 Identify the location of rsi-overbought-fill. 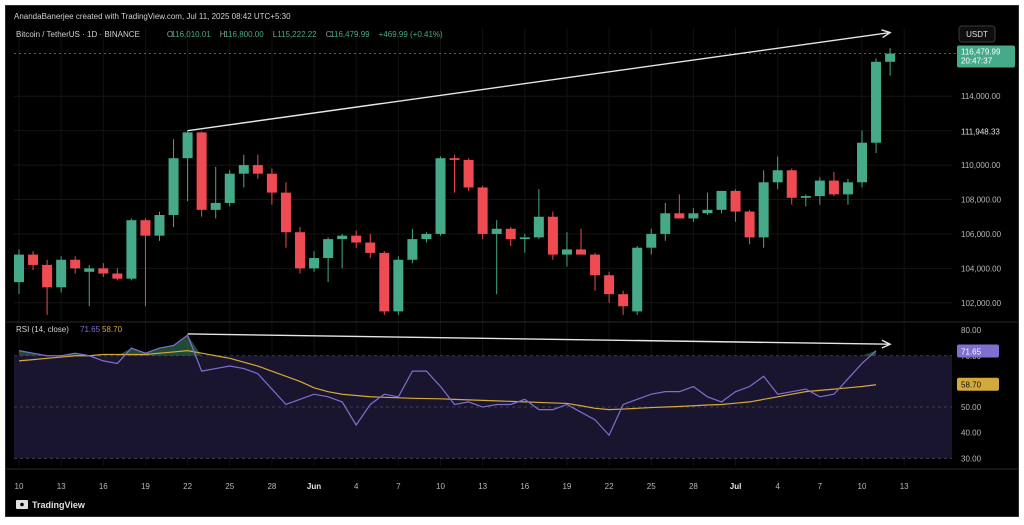
(75, 354).